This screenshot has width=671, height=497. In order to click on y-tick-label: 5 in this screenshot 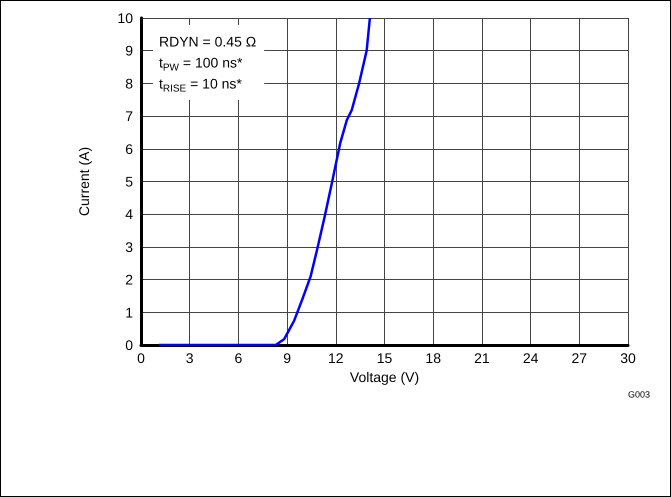, I will do `click(129, 182)`.